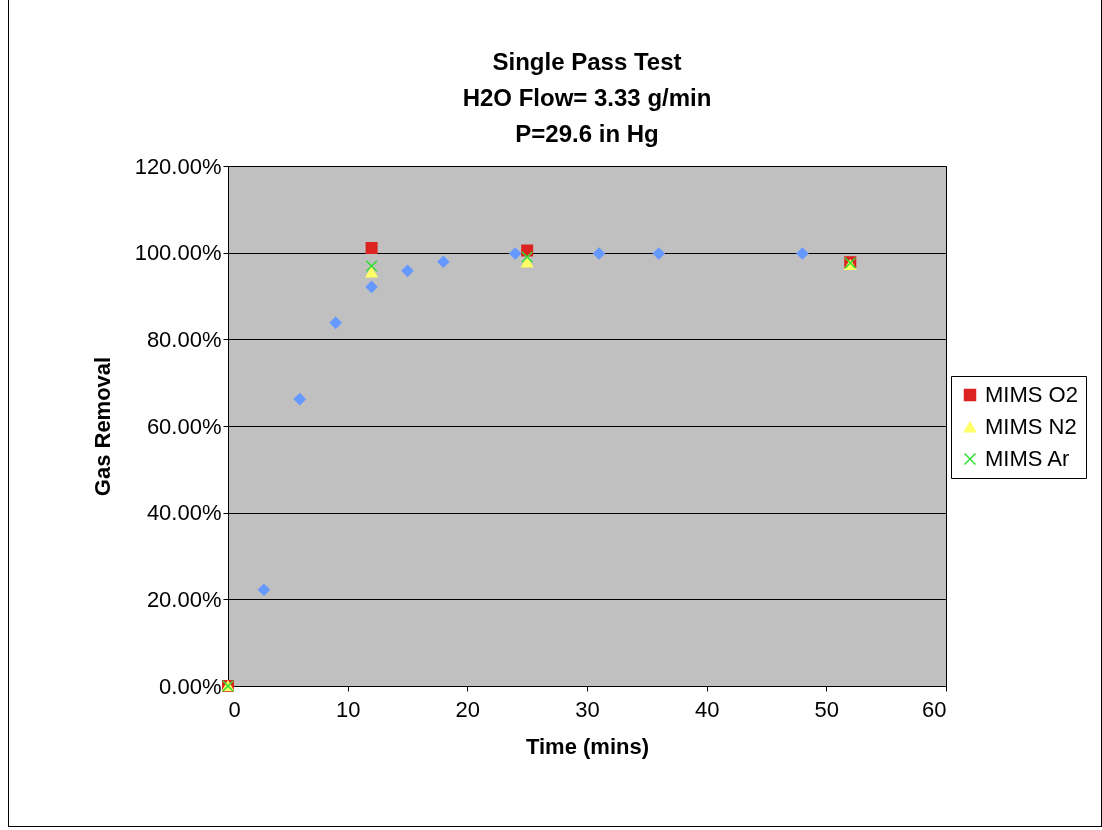 The height and width of the screenshot is (830, 1102). Describe the element at coordinates (587, 709) in the screenshot. I see `x-tick-label: 30` at that location.